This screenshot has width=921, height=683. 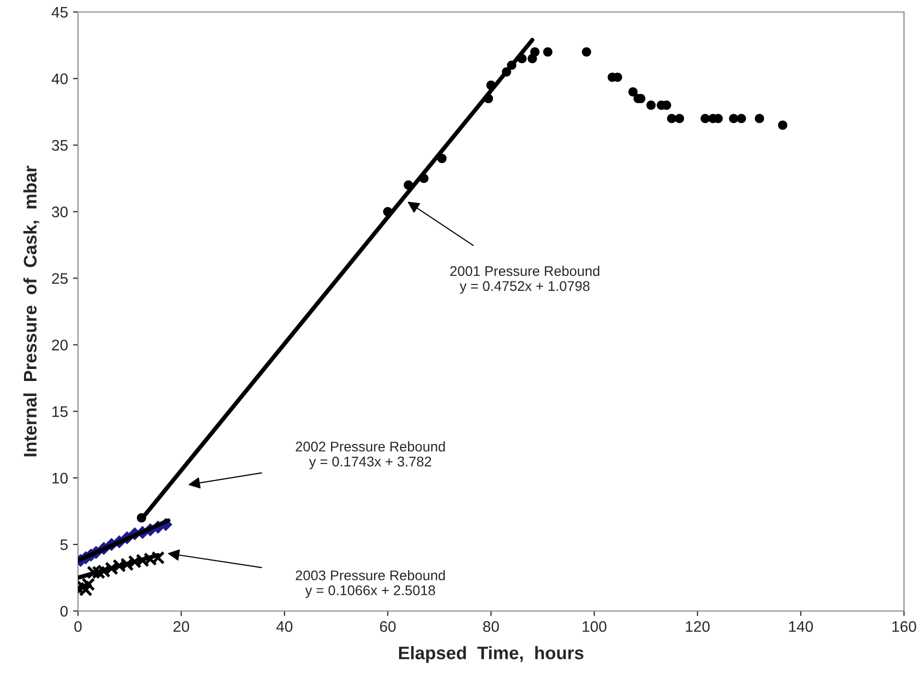 What do you see at coordinates (60, 345) in the screenshot?
I see `y-tick-label: 20` at bounding box center [60, 345].